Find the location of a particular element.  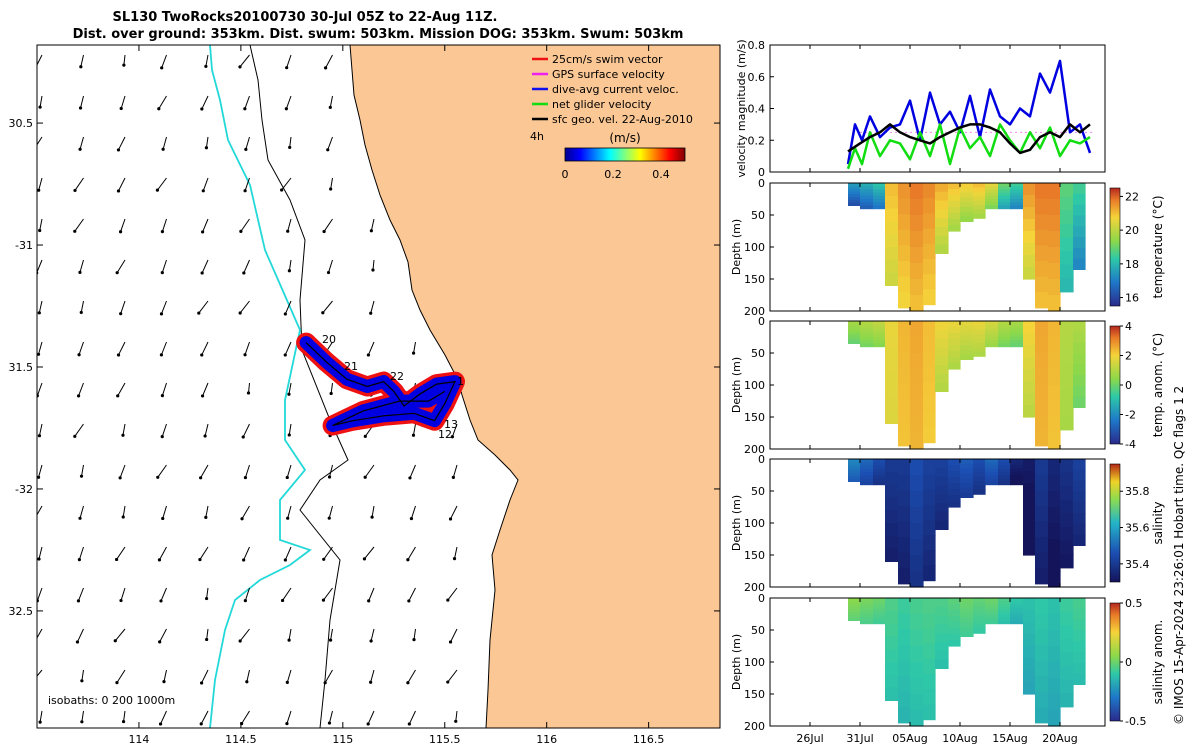

colorbar-tick-label: 0.4 is located at coordinates (661, 174).